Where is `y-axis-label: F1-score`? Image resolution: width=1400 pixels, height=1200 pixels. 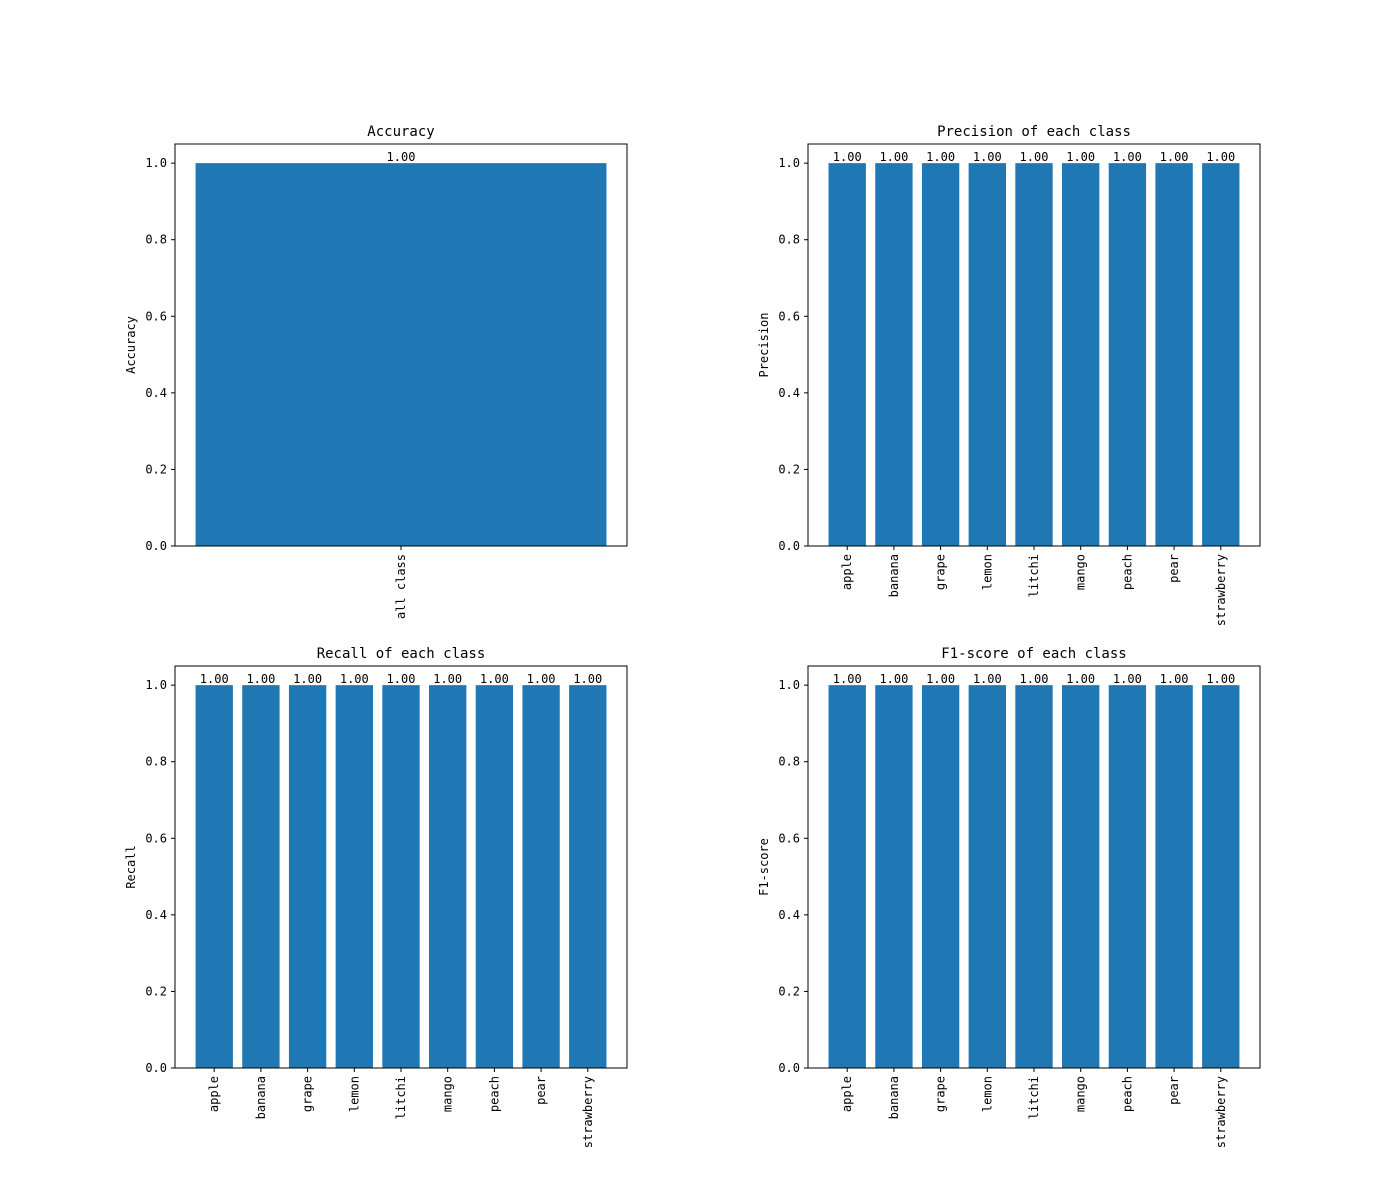 y-axis-label: F1-score is located at coordinates (764, 867).